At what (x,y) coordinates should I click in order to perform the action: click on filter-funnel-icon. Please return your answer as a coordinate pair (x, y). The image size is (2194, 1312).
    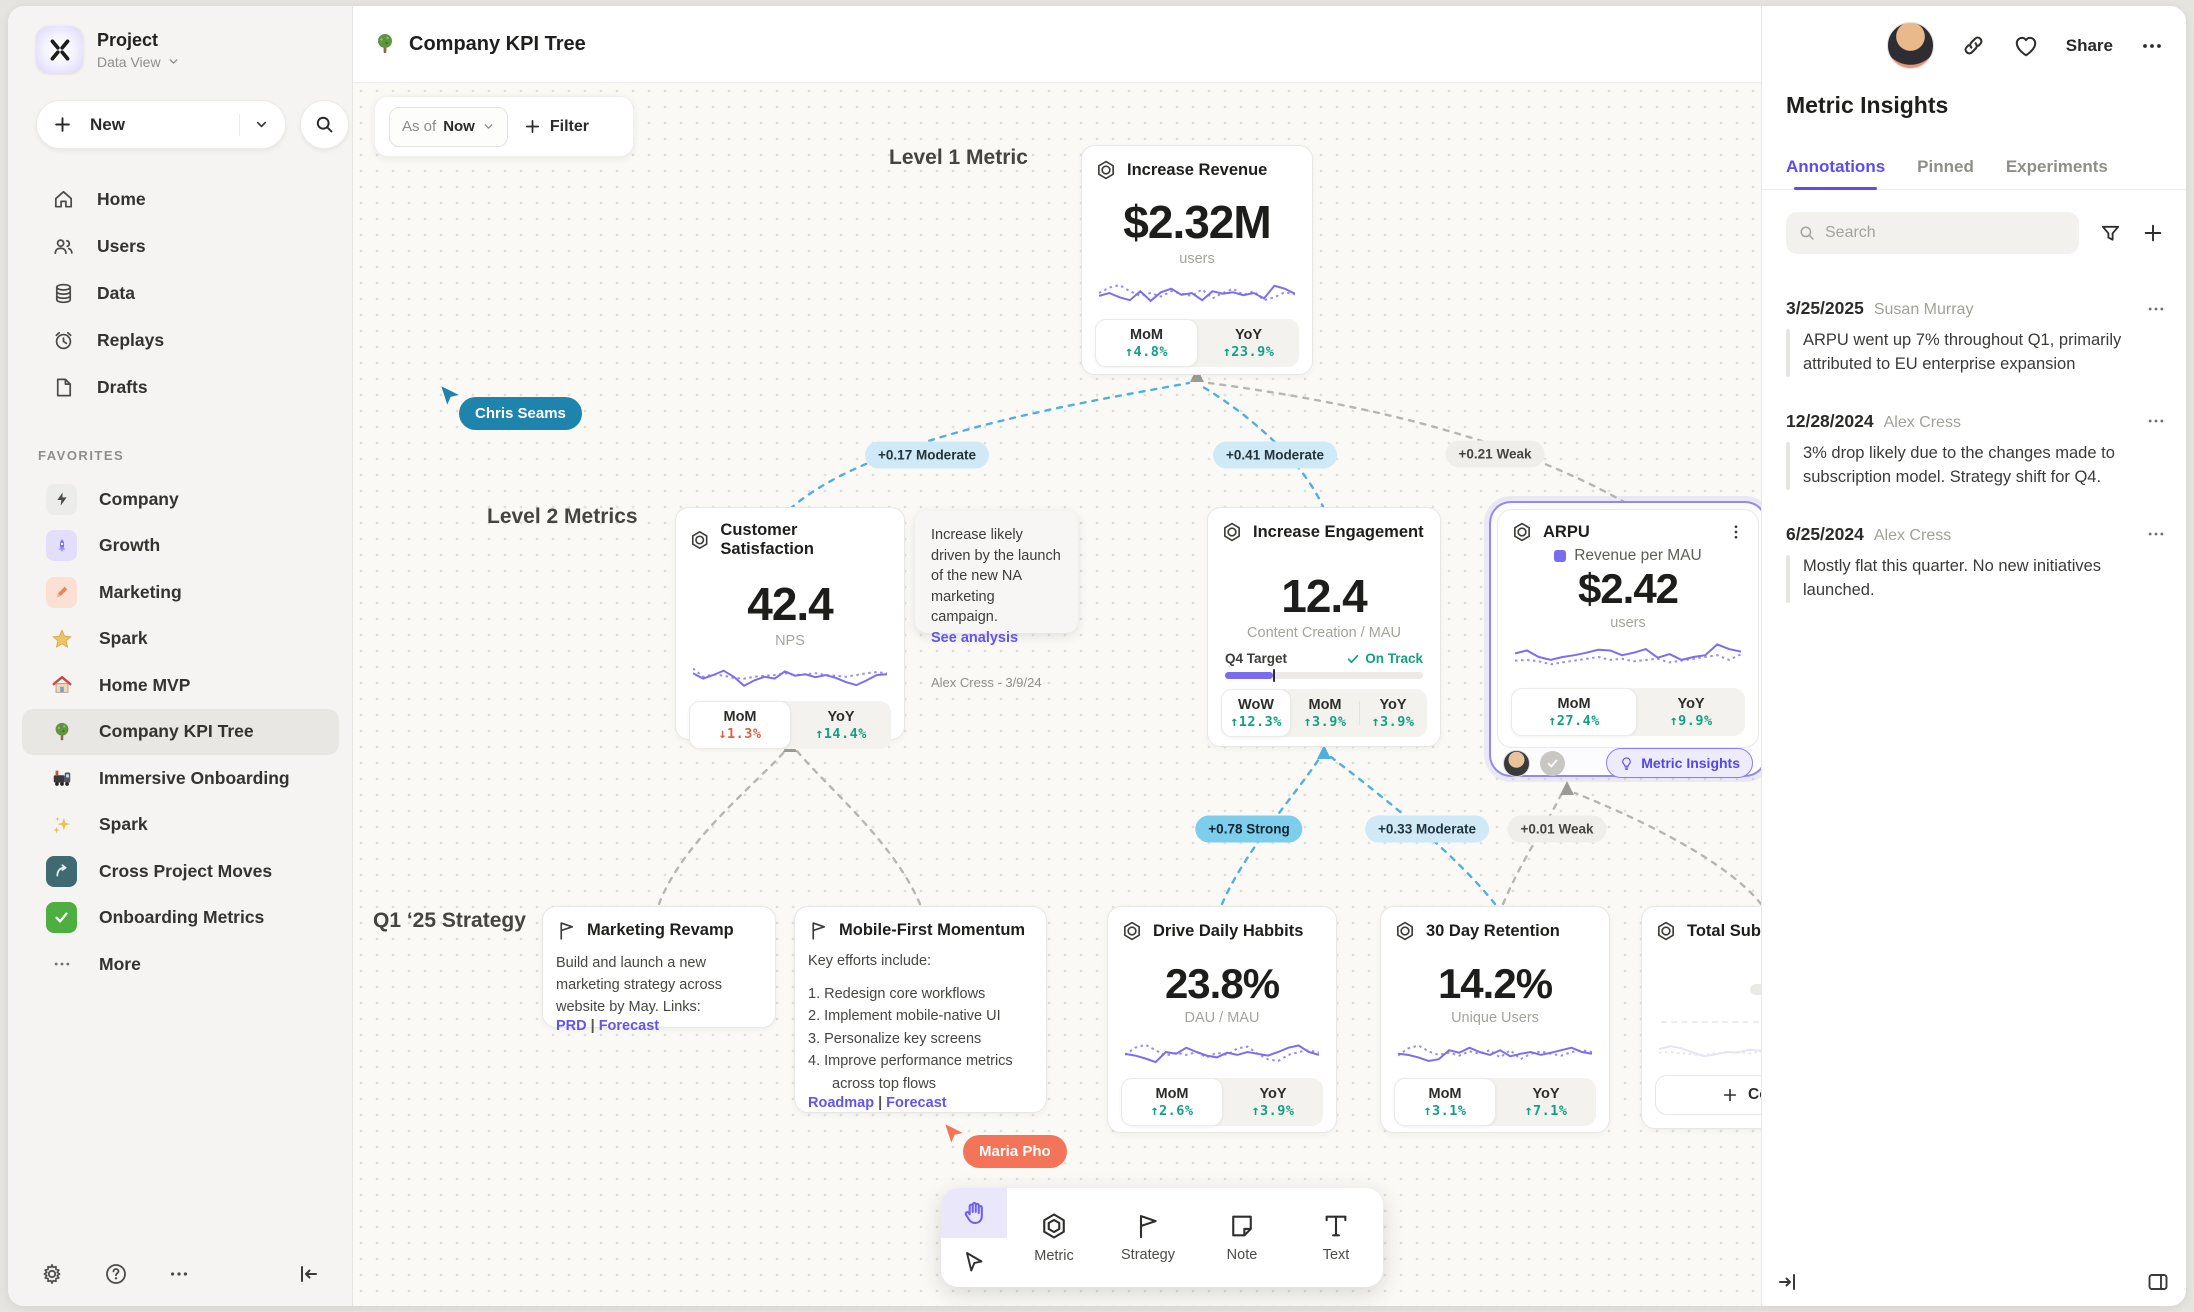
    Looking at the image, I should click on (2110, 233).